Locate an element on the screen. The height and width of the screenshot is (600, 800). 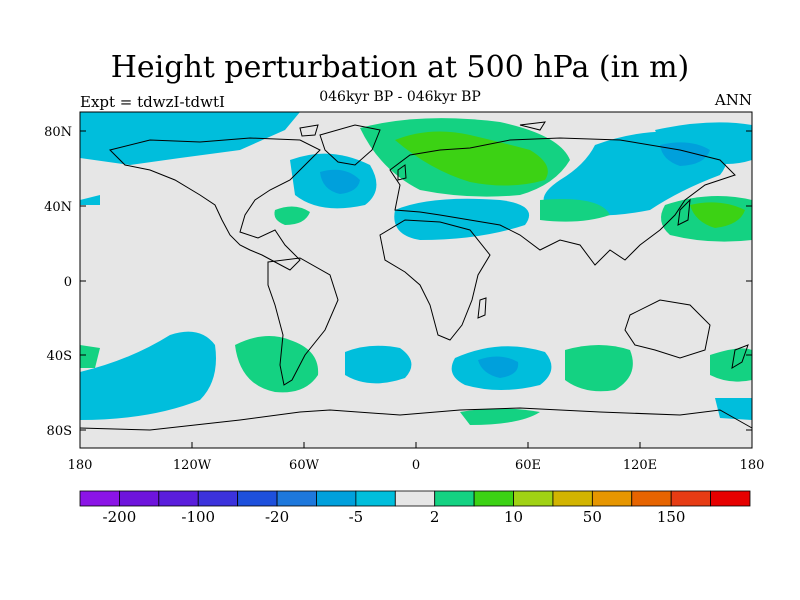
experiment-label: Expt = tdwzI-tdwtI is located at coordinates (152, 102).